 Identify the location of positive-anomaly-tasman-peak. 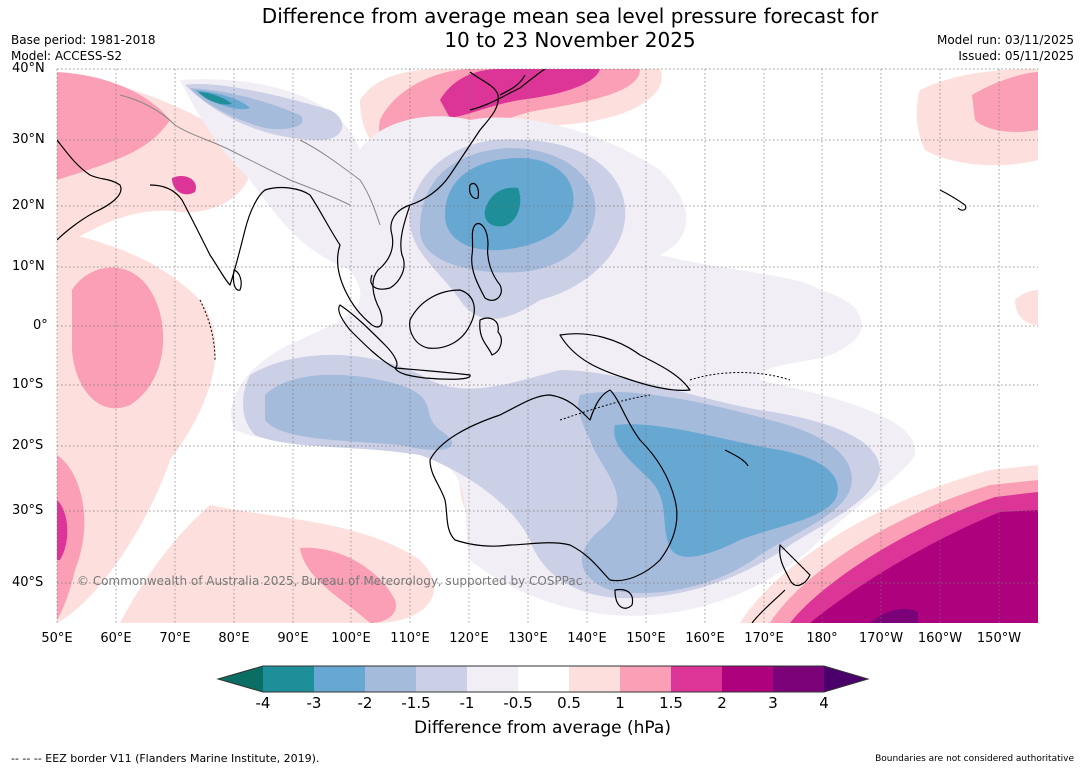
(894, 615).